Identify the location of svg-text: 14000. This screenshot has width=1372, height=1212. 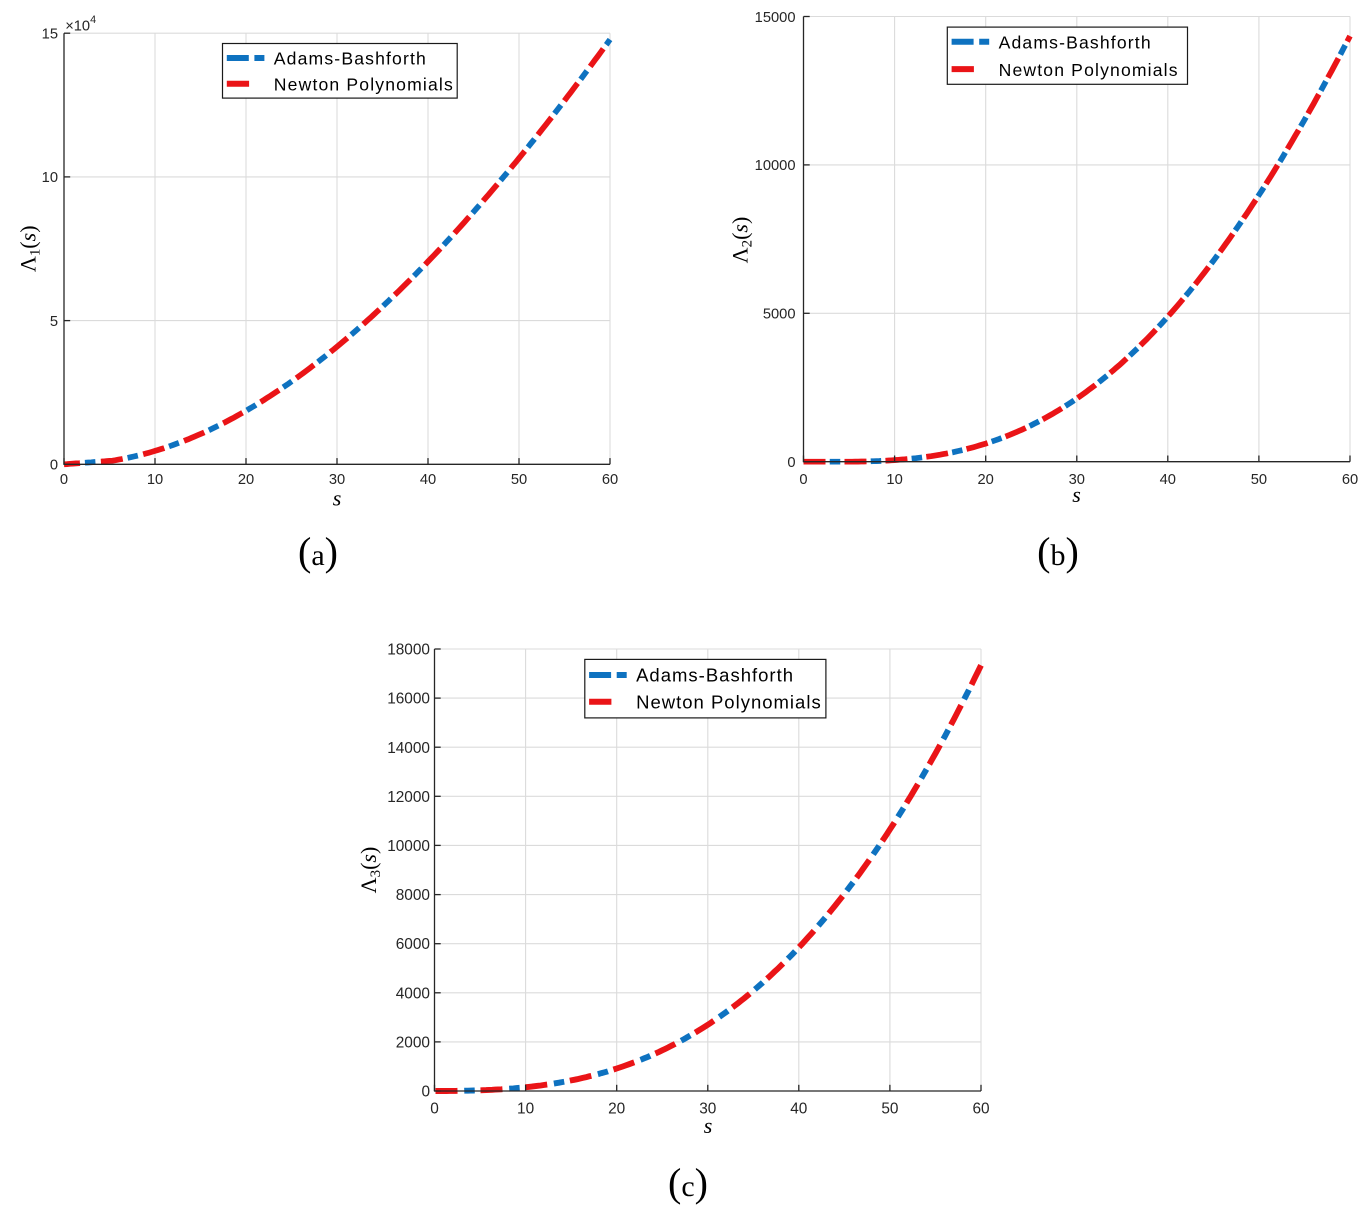
(408, 748).